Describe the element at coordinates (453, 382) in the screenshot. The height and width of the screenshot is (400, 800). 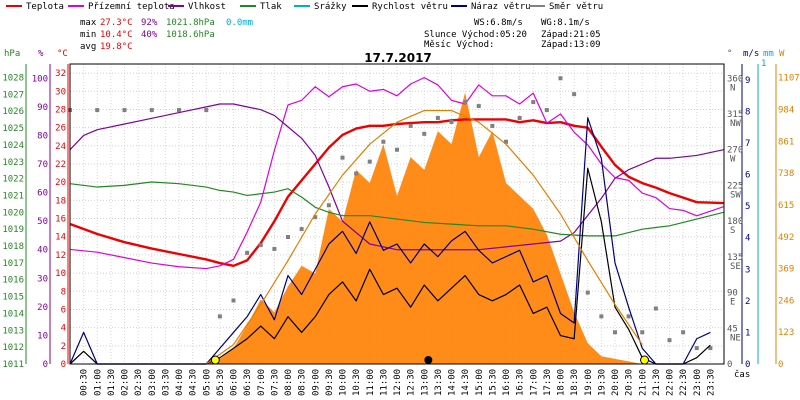
I see `x-tick-label: 14:00` at that location.